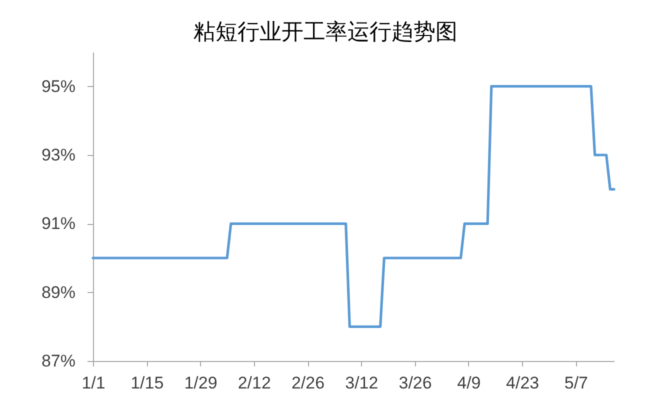 This screenshot has width=650, height=416. What do you see at coordinates (326, 31) in the screenshot?
I see `chart-title: 粘短行业开工率运行趋势图` at bounding box center [326, 31].